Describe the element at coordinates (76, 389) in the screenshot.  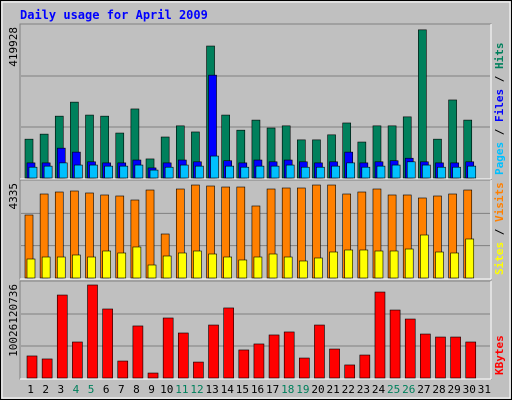
I see `x-tick-label: 4` at that location.